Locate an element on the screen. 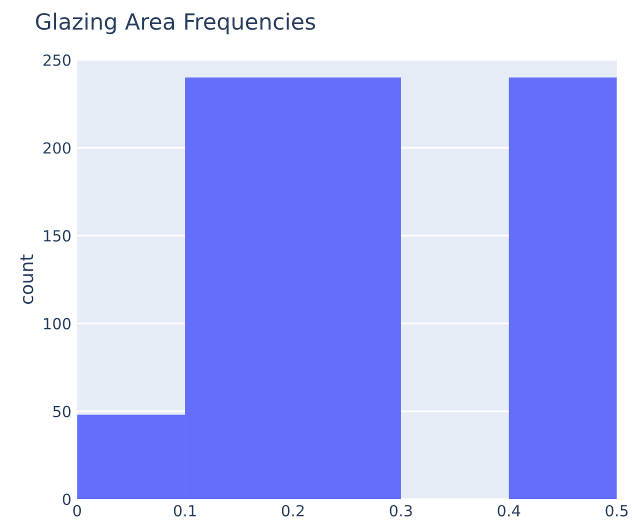  x-tick-label: 0.1 is located at coordinates (185, 510).